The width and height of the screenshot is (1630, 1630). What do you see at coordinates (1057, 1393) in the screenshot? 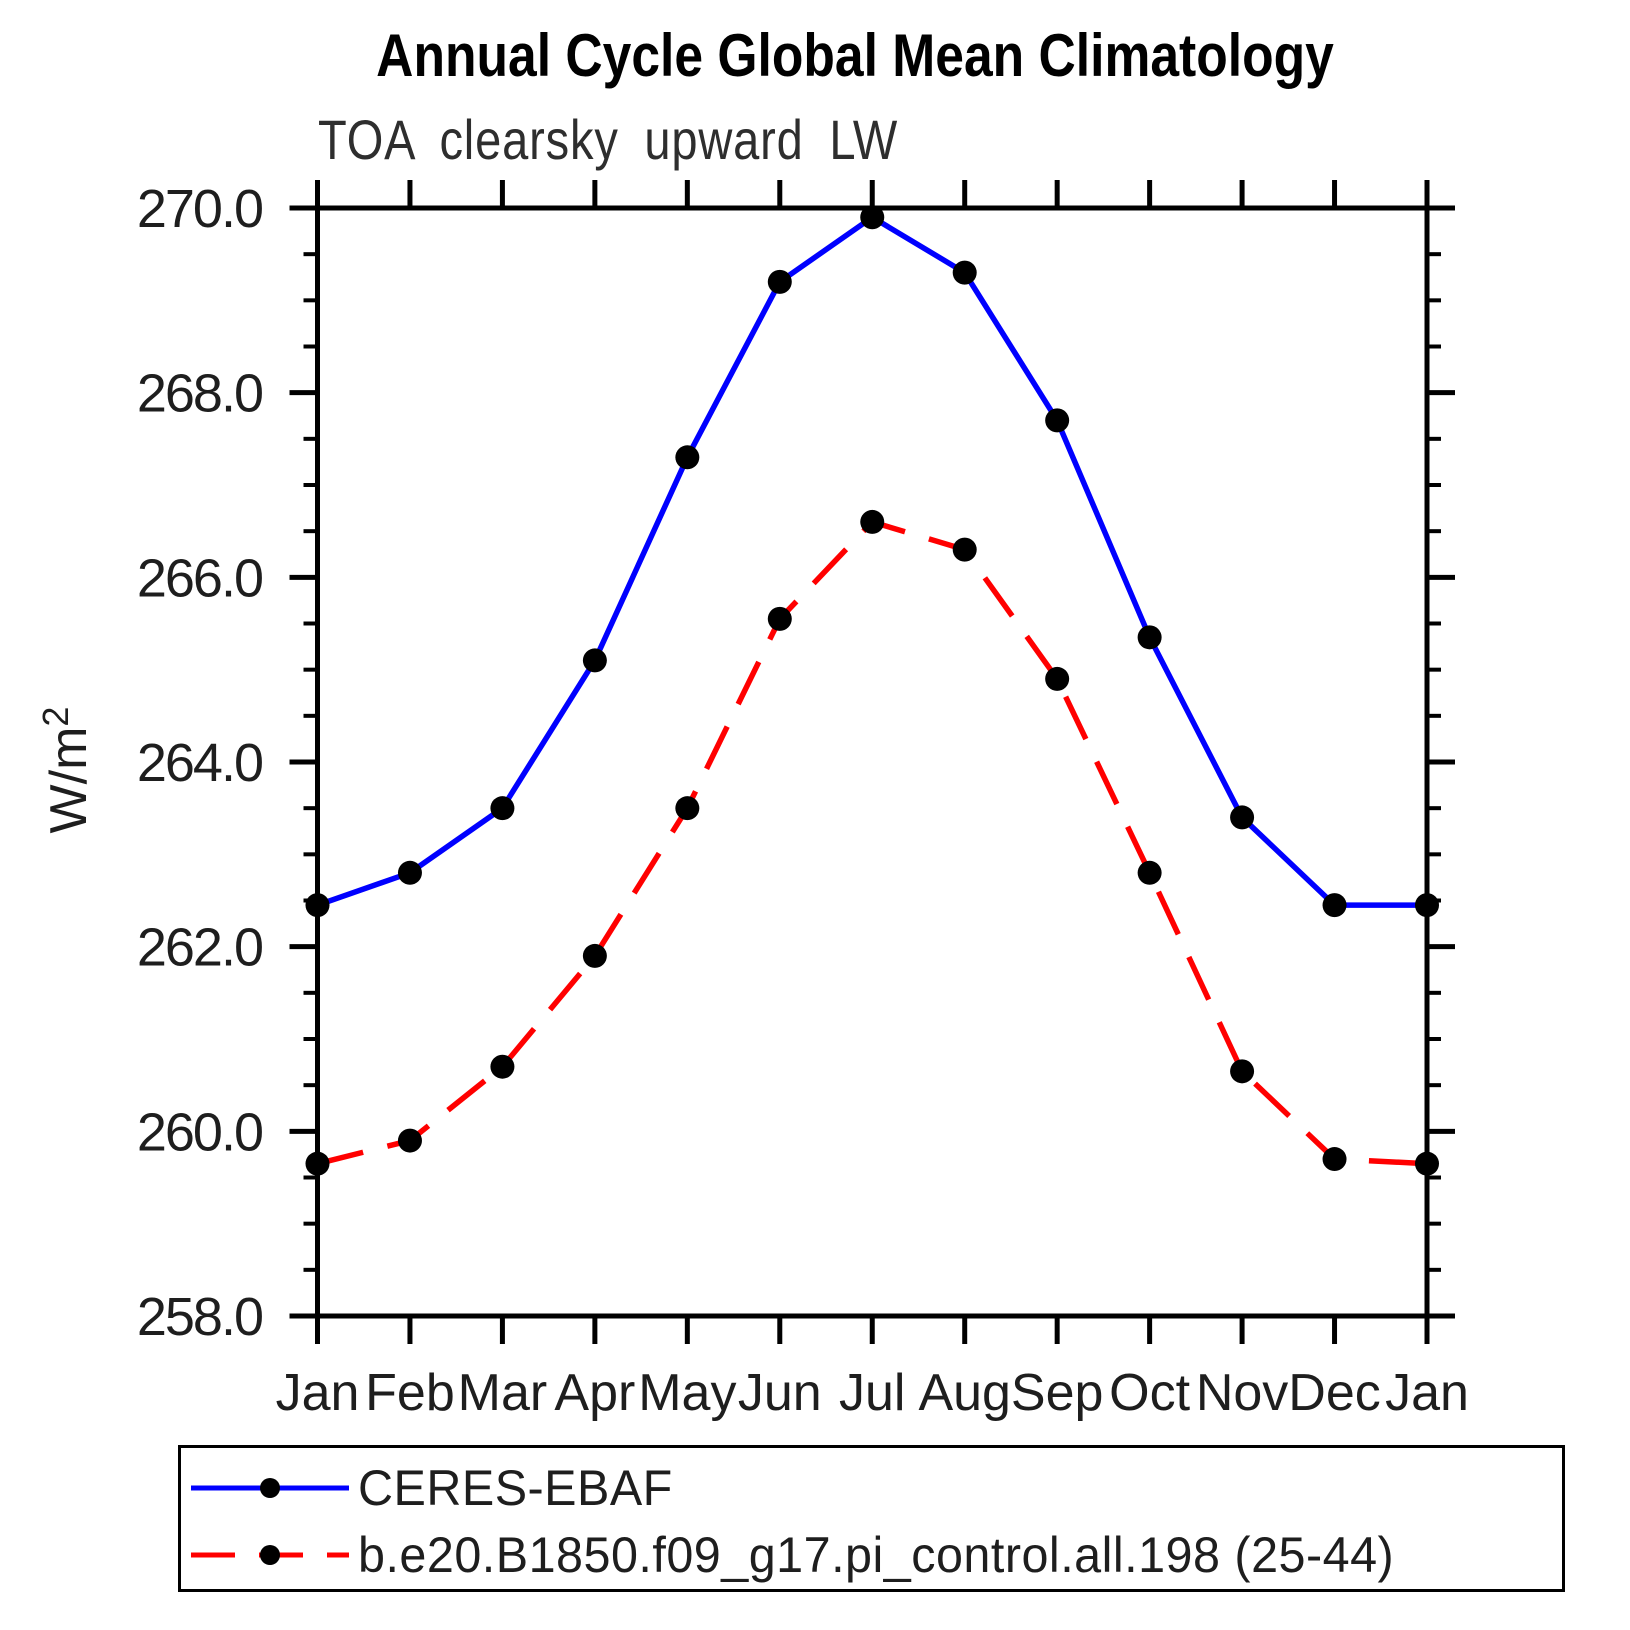
I see `x-tick-label: Sep` at bounding box center [1057, 1393].